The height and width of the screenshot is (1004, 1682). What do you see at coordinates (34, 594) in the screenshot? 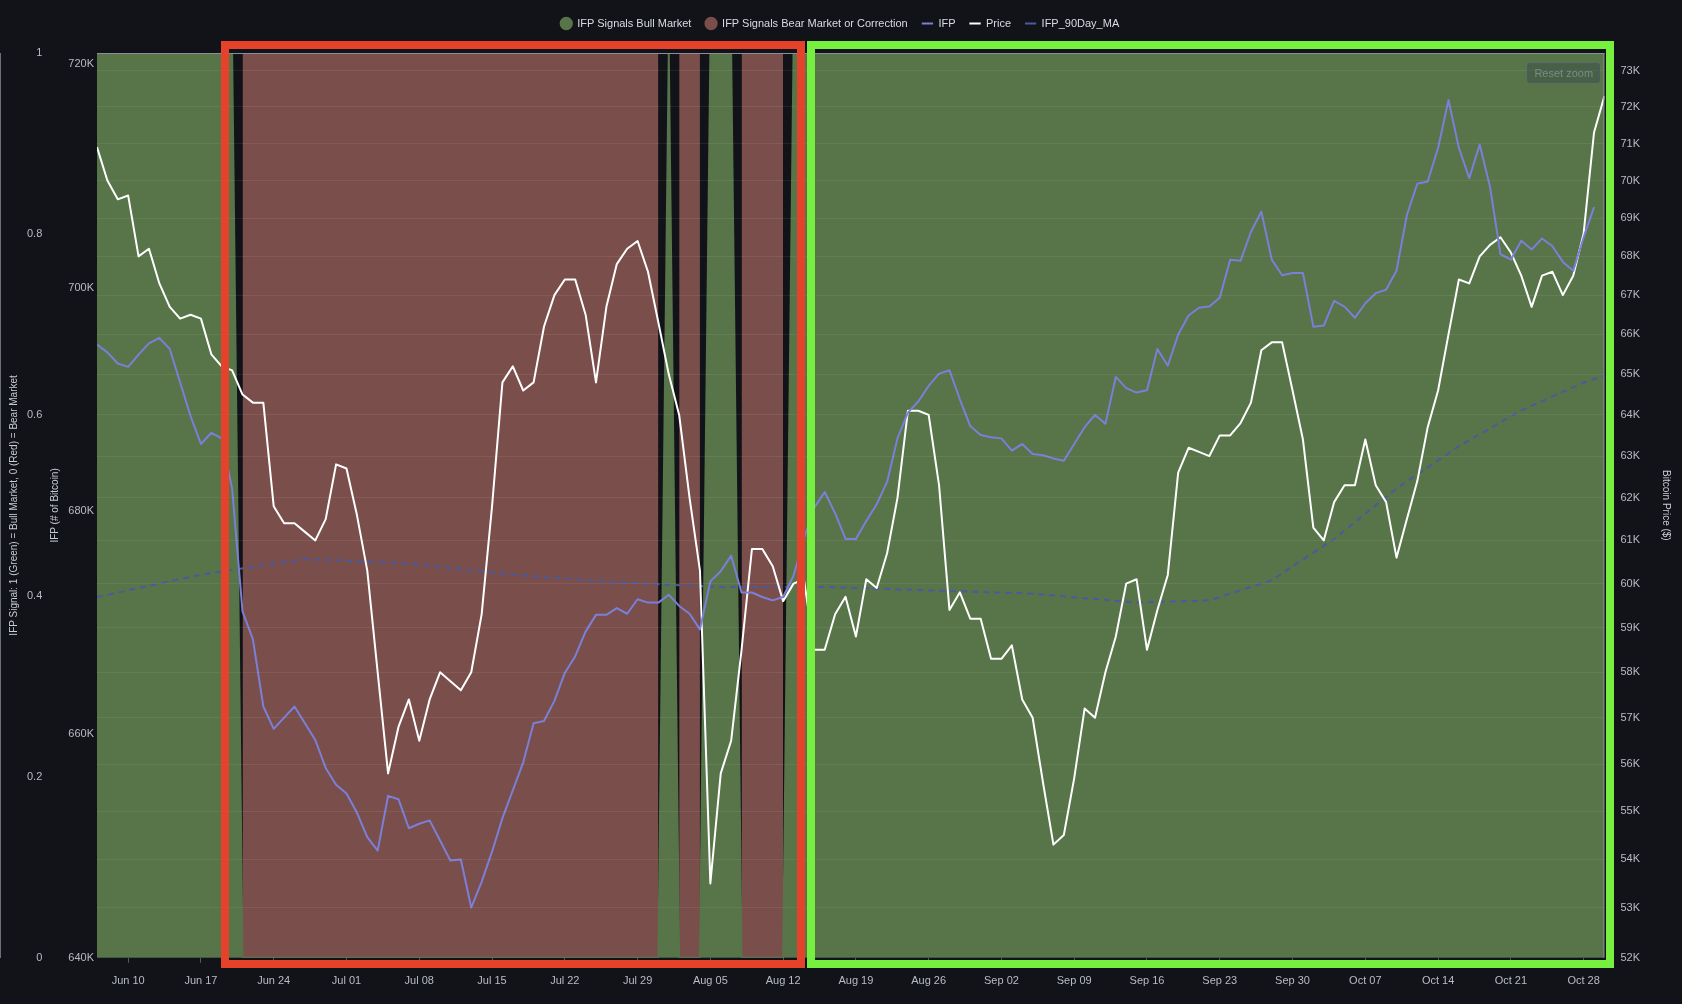
I see `y3-tick-label: 0.4` at bounding box center [34, 594].